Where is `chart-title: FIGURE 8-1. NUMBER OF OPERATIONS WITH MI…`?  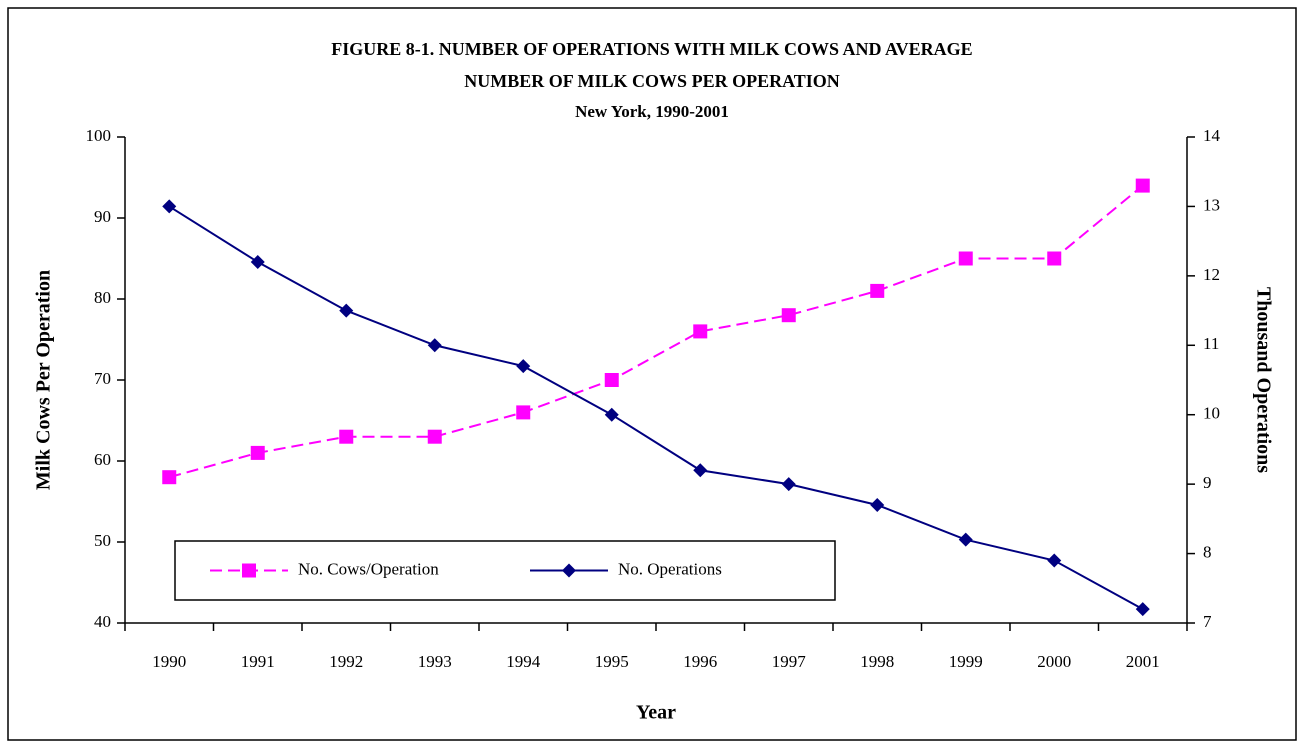 chart-title: FIGURE 8-1. NUMBER OF OPERATIONS WITH MI… is located at coordinates (651, 49).